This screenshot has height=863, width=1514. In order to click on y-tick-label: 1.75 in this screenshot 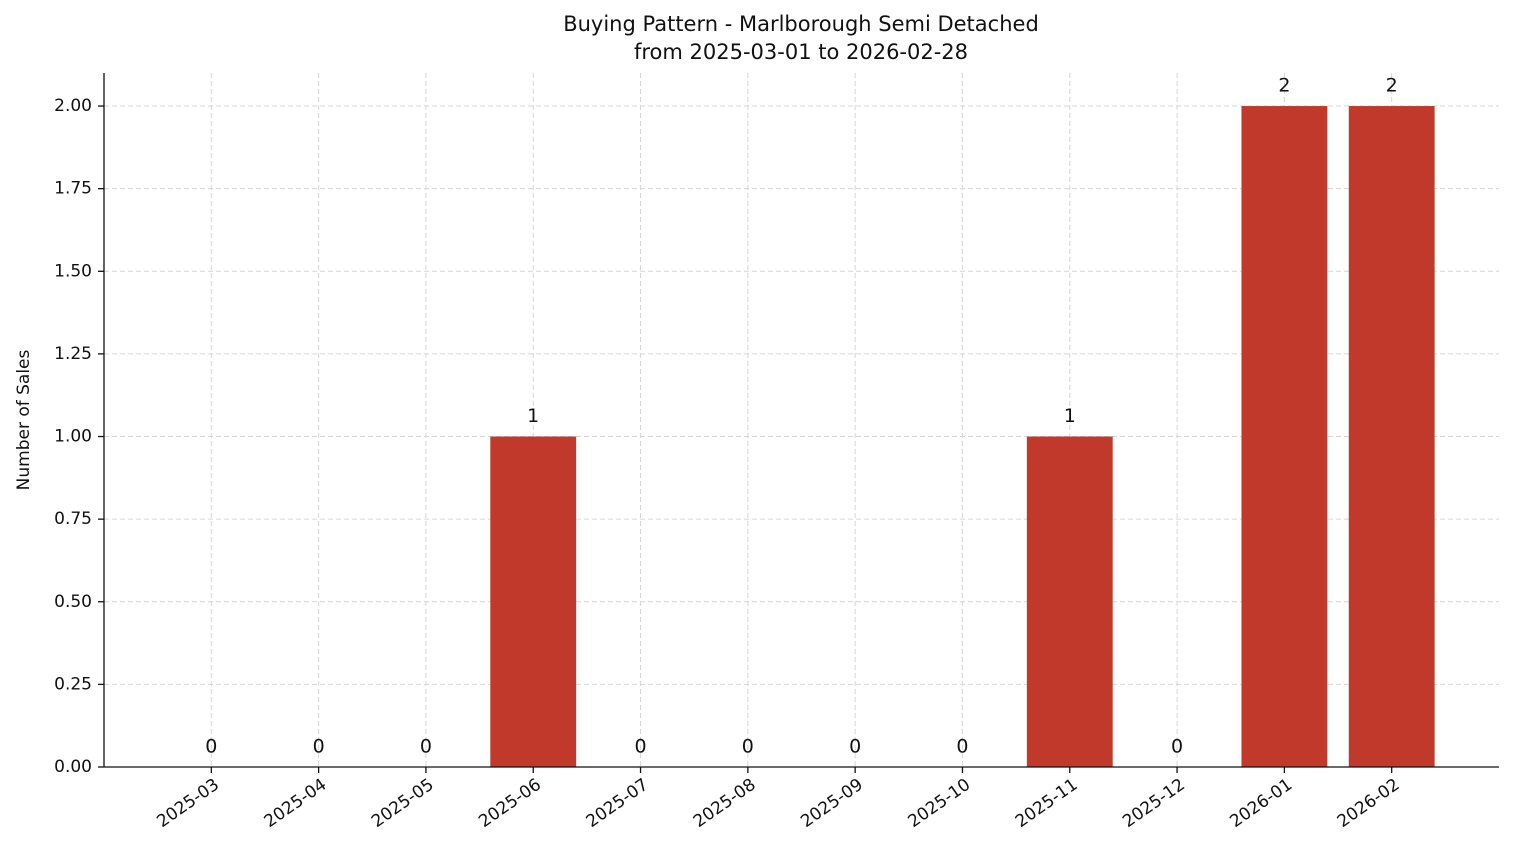, I will do `click(73, 189)`.